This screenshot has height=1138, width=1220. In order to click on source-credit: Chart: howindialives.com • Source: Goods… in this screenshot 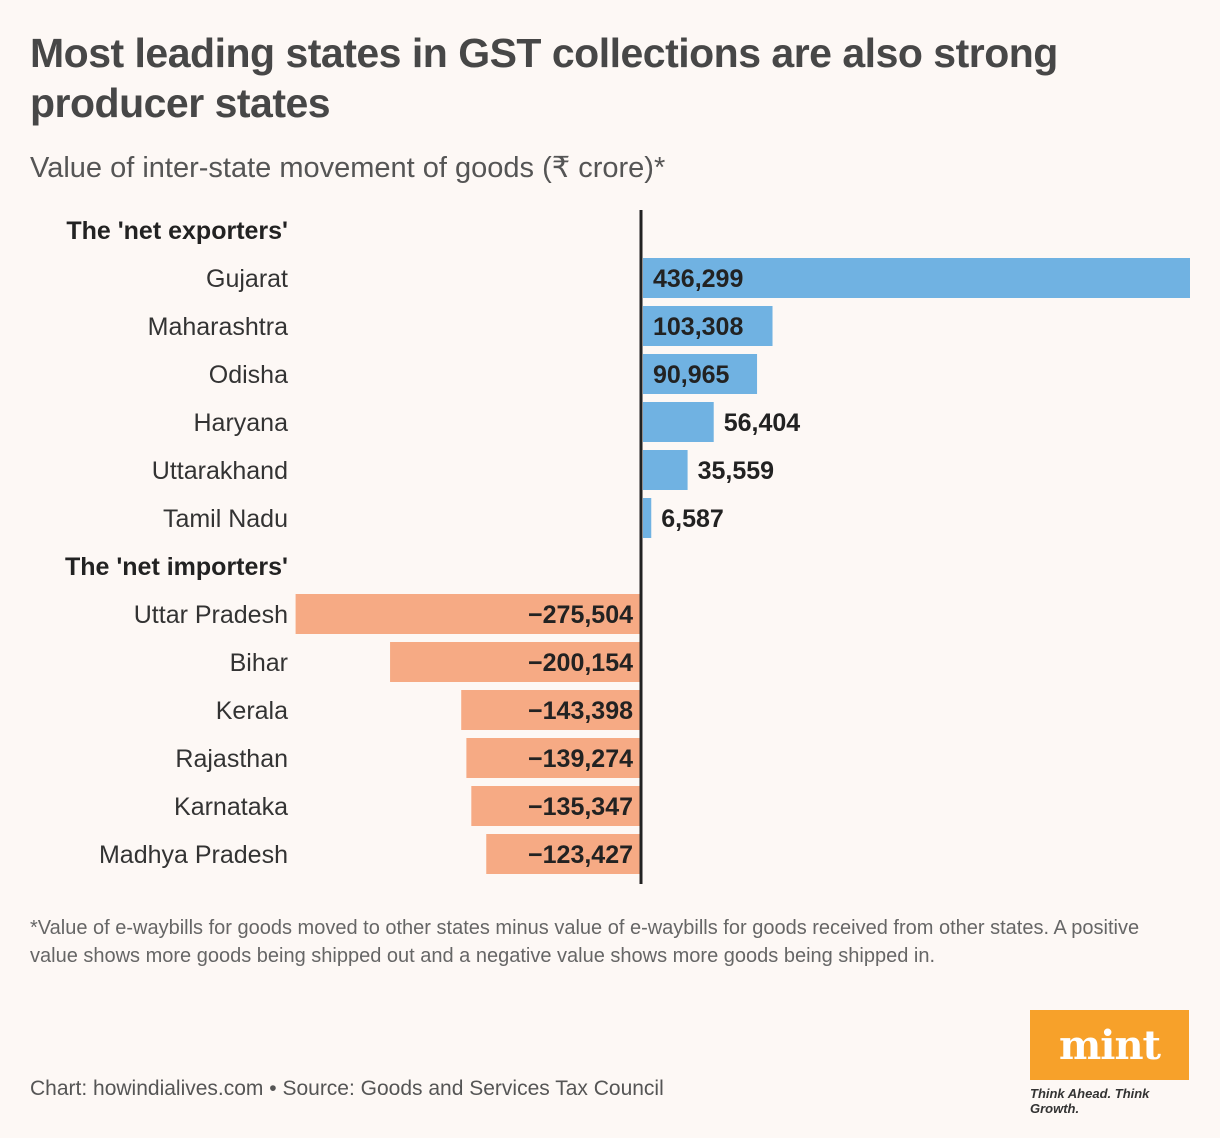, I will do `click(347, 1088)`.